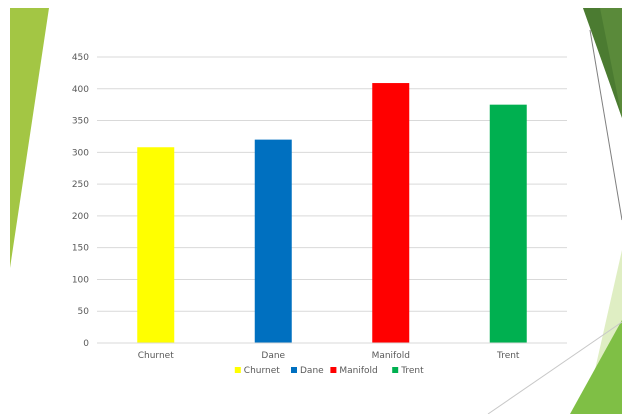 The height and width of the screenshot is (414, 622). What do you see at coordinates (80, 90) in the screenshot?
I see `y-tick-label: 400` at bounding box center [80, 90].